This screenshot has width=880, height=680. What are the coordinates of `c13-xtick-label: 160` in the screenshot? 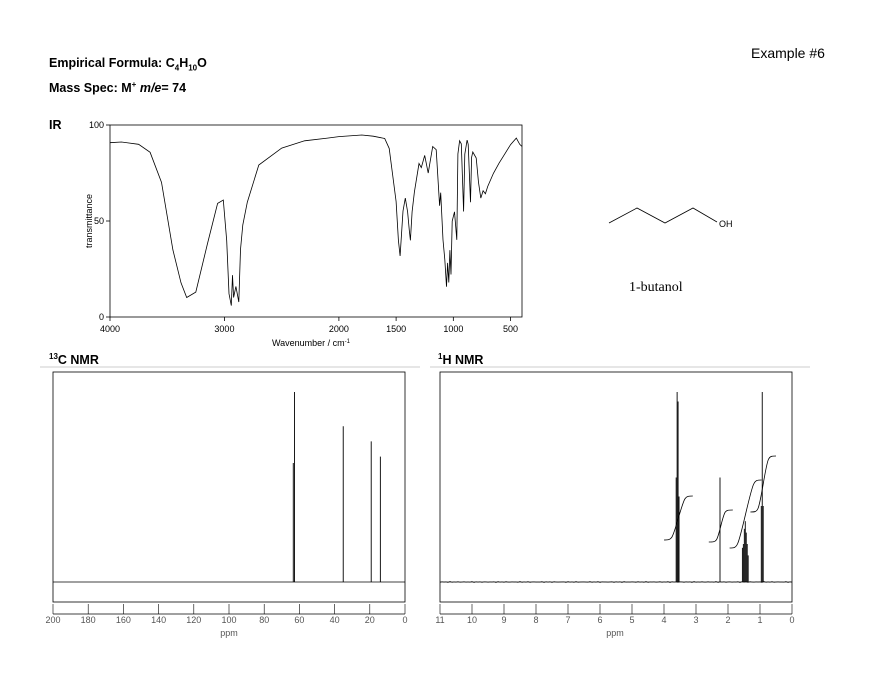 It's located at (123, 620).